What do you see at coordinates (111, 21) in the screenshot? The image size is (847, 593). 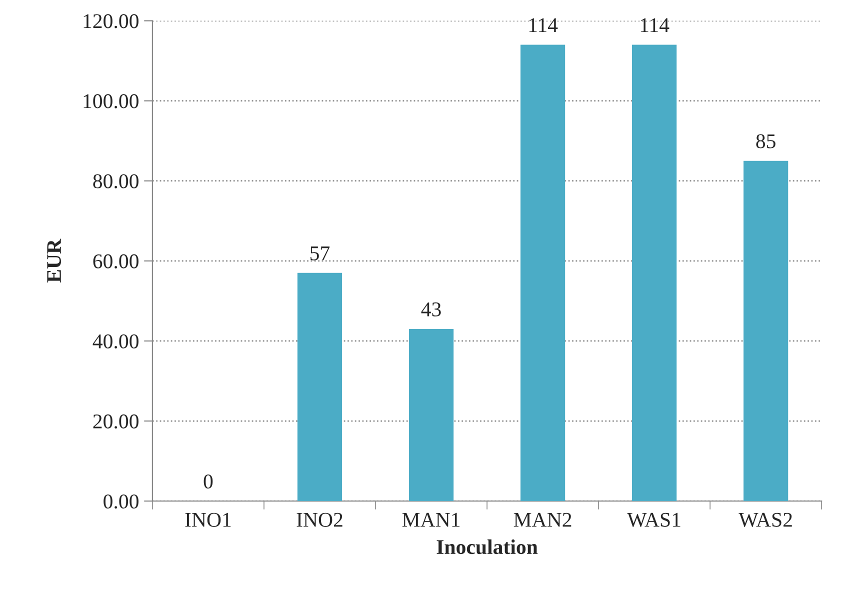 I see `y-tick-label: 120.00` at bounding box center [111, 21].